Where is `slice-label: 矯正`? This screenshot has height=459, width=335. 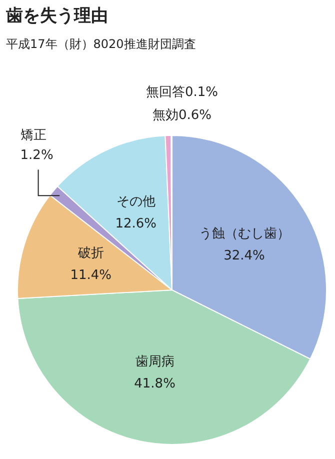 slice-label: 矯正 is located at coordinates (33, 136).